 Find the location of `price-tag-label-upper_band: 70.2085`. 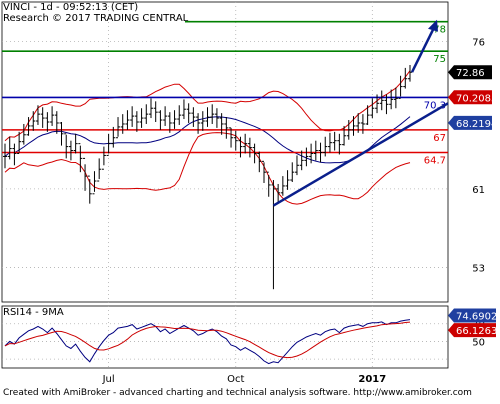

price-tag-label-upper_band: 70.2085 is located at coordinates (476, 98).